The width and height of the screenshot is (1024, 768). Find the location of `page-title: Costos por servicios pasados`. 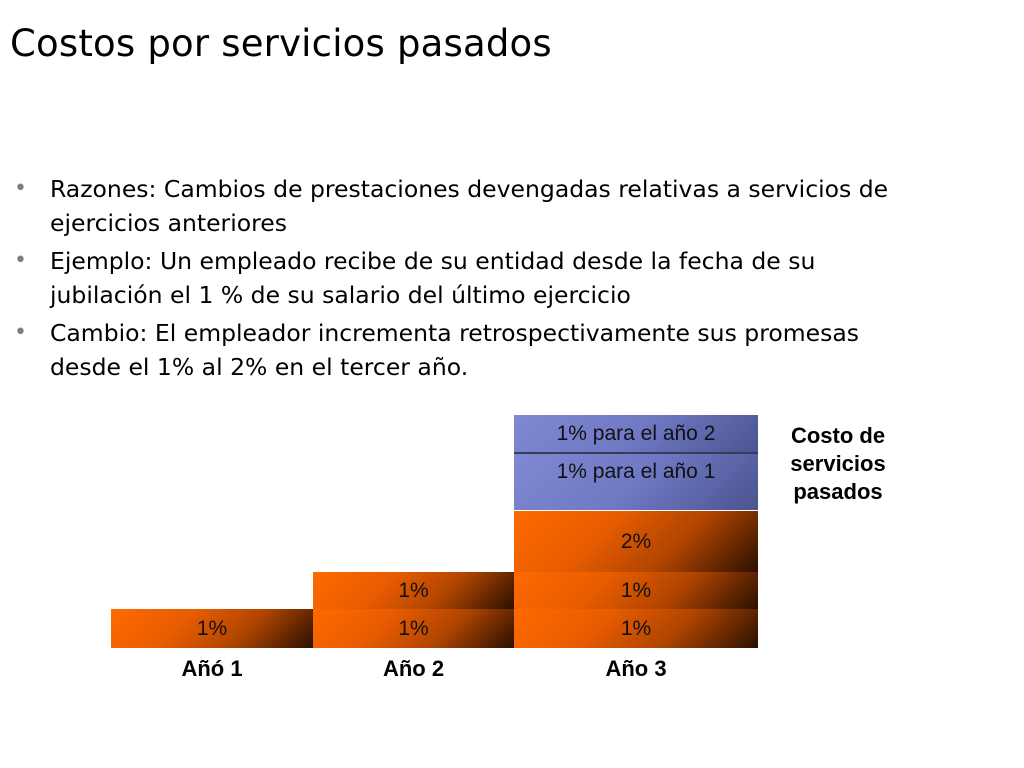

page-title: Costos por servicios pasados is located at coordinates (281, 43).